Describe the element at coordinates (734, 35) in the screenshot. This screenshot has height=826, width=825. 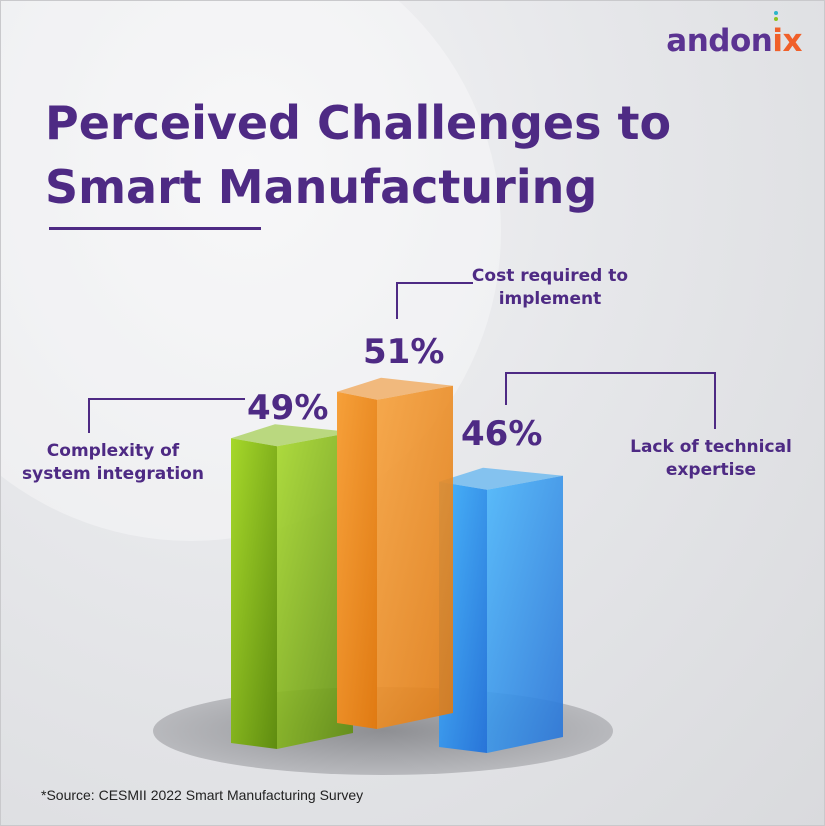
I see `andonix-logo: ando n i x` at that location.